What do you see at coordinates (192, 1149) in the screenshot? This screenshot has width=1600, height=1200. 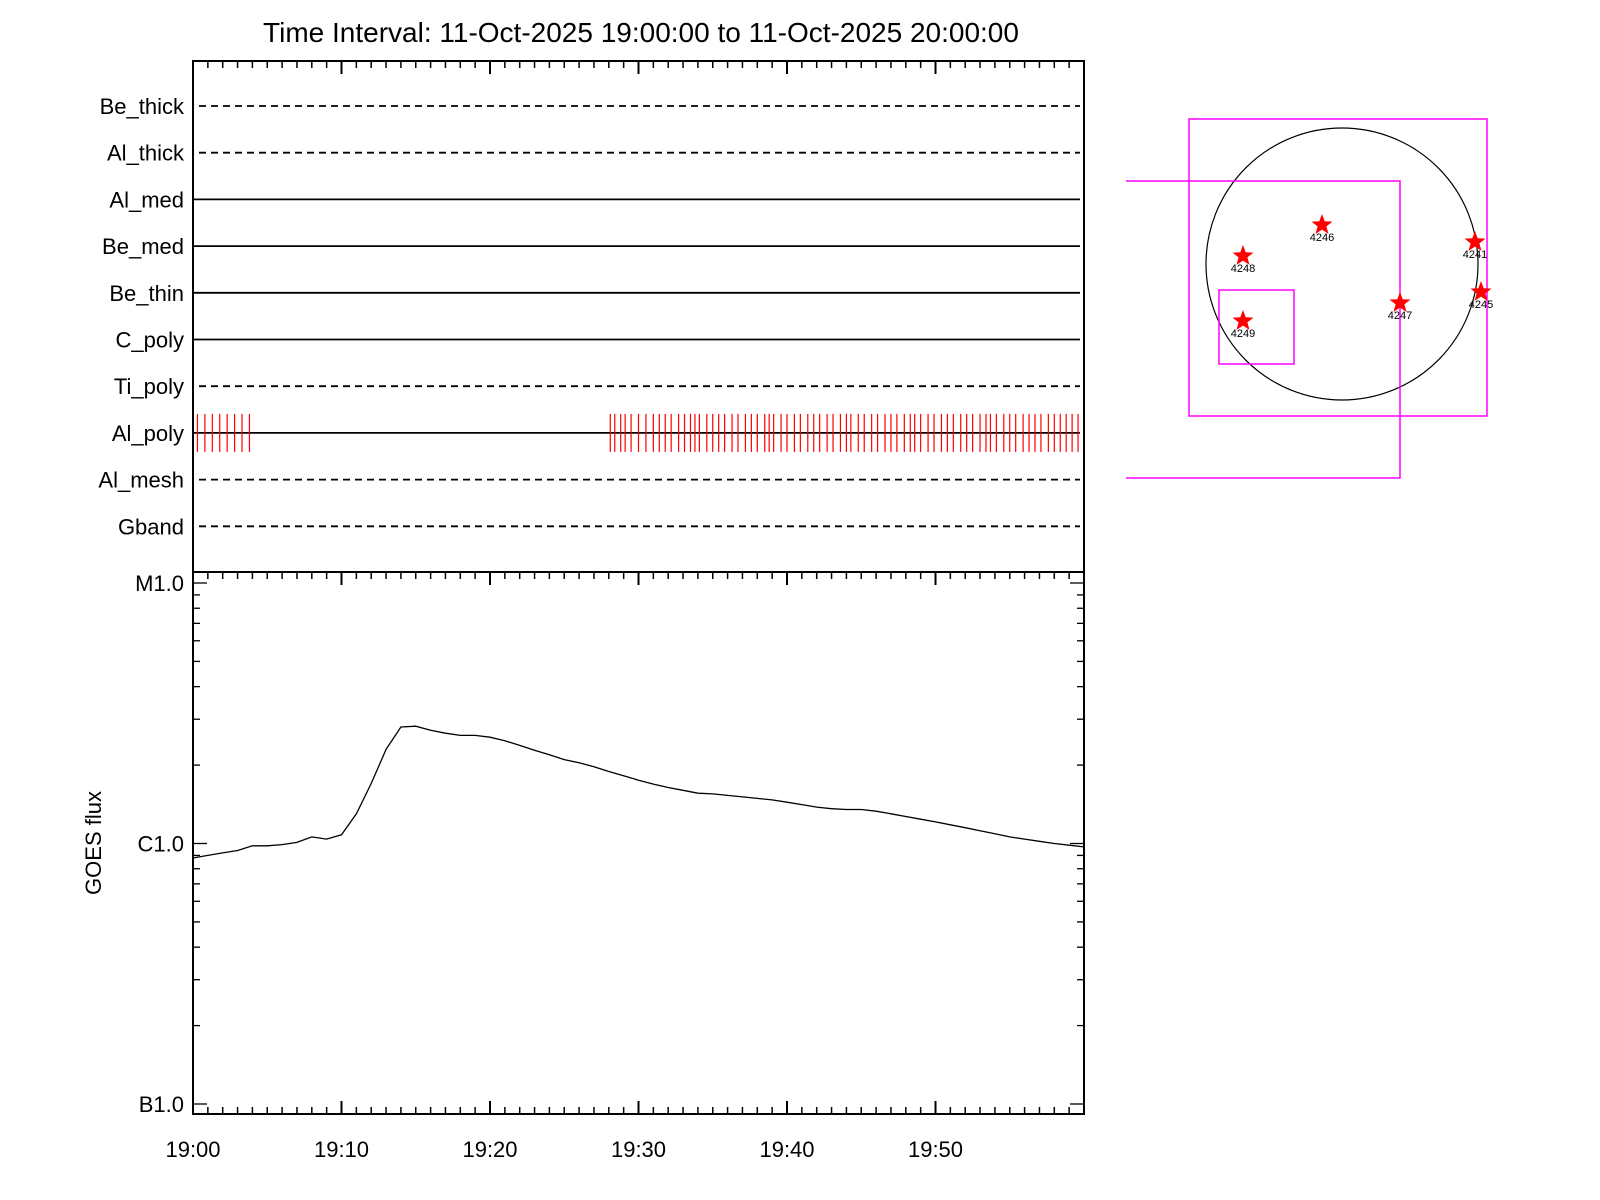 I see `x-tick-label: 19:00` at bounding box center [192, 1149].